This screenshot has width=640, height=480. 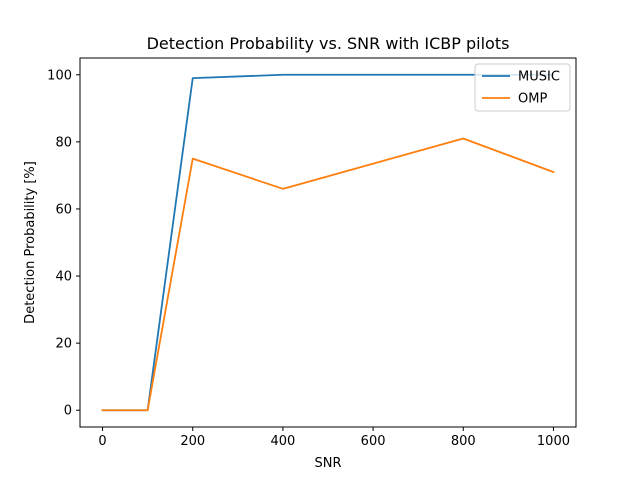 What do you see at coordinates (63, 243) in the screenshot?
I see `y-axis-ticks: 0 20 40 60 80 100` at bounding box center [63, 243].